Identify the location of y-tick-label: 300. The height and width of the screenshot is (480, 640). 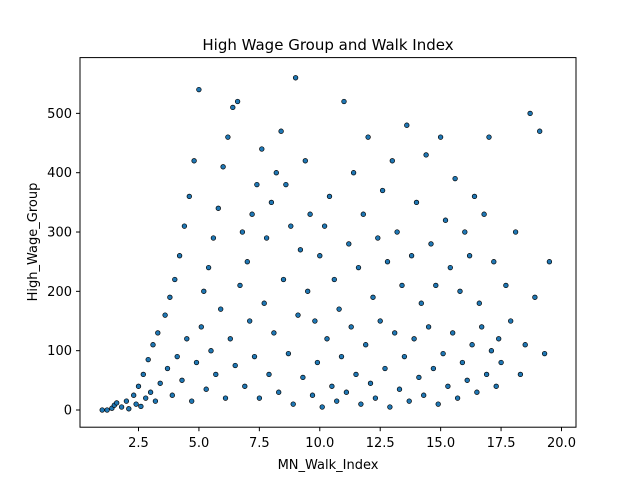
(59, 233).